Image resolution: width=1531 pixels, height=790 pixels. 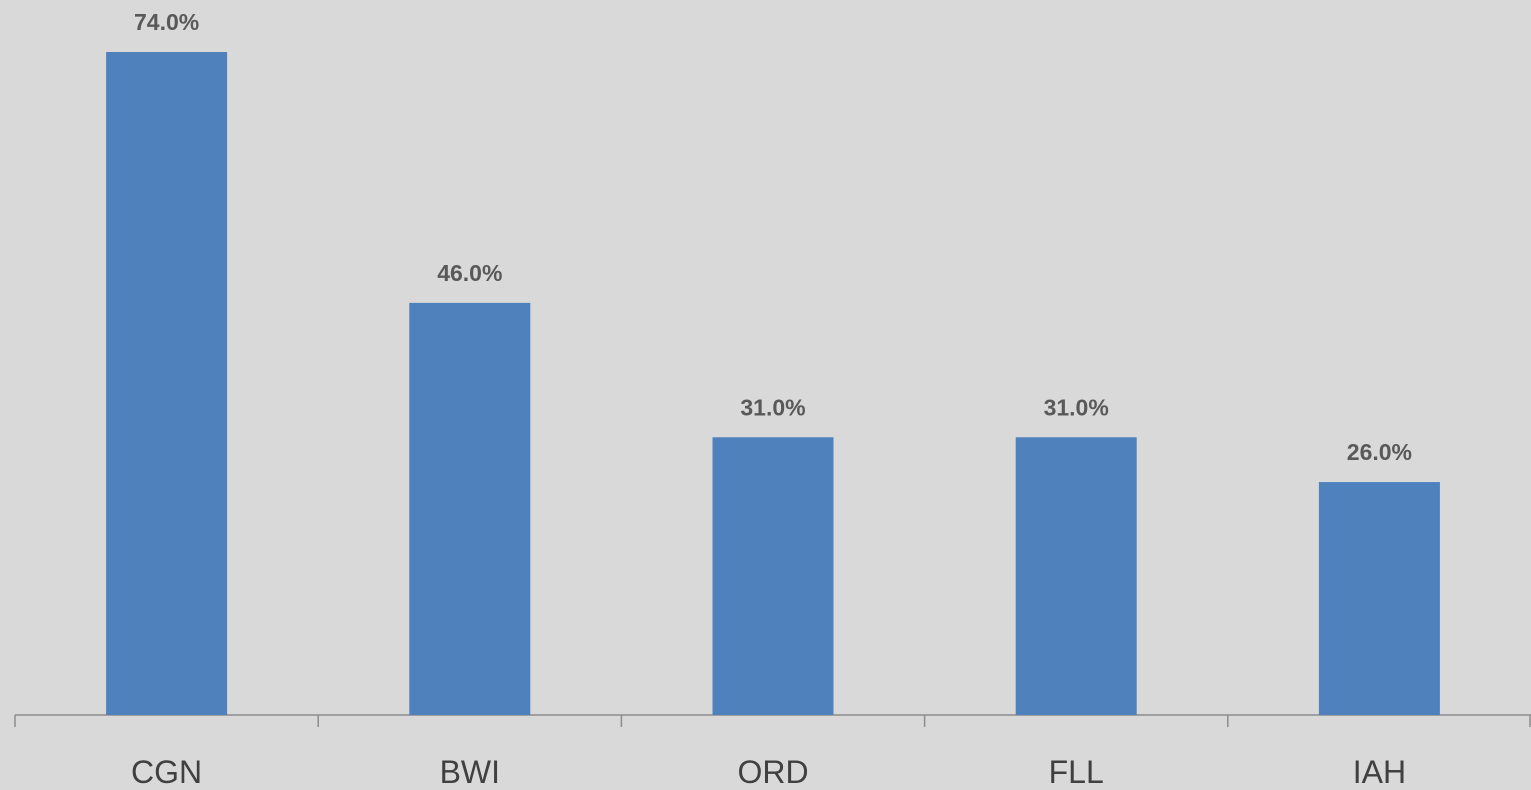 What do you see at coordinates (1076, 772) in the screenshot?
I see `x-tick-label: FLL` at bounding box center [1076, 772].